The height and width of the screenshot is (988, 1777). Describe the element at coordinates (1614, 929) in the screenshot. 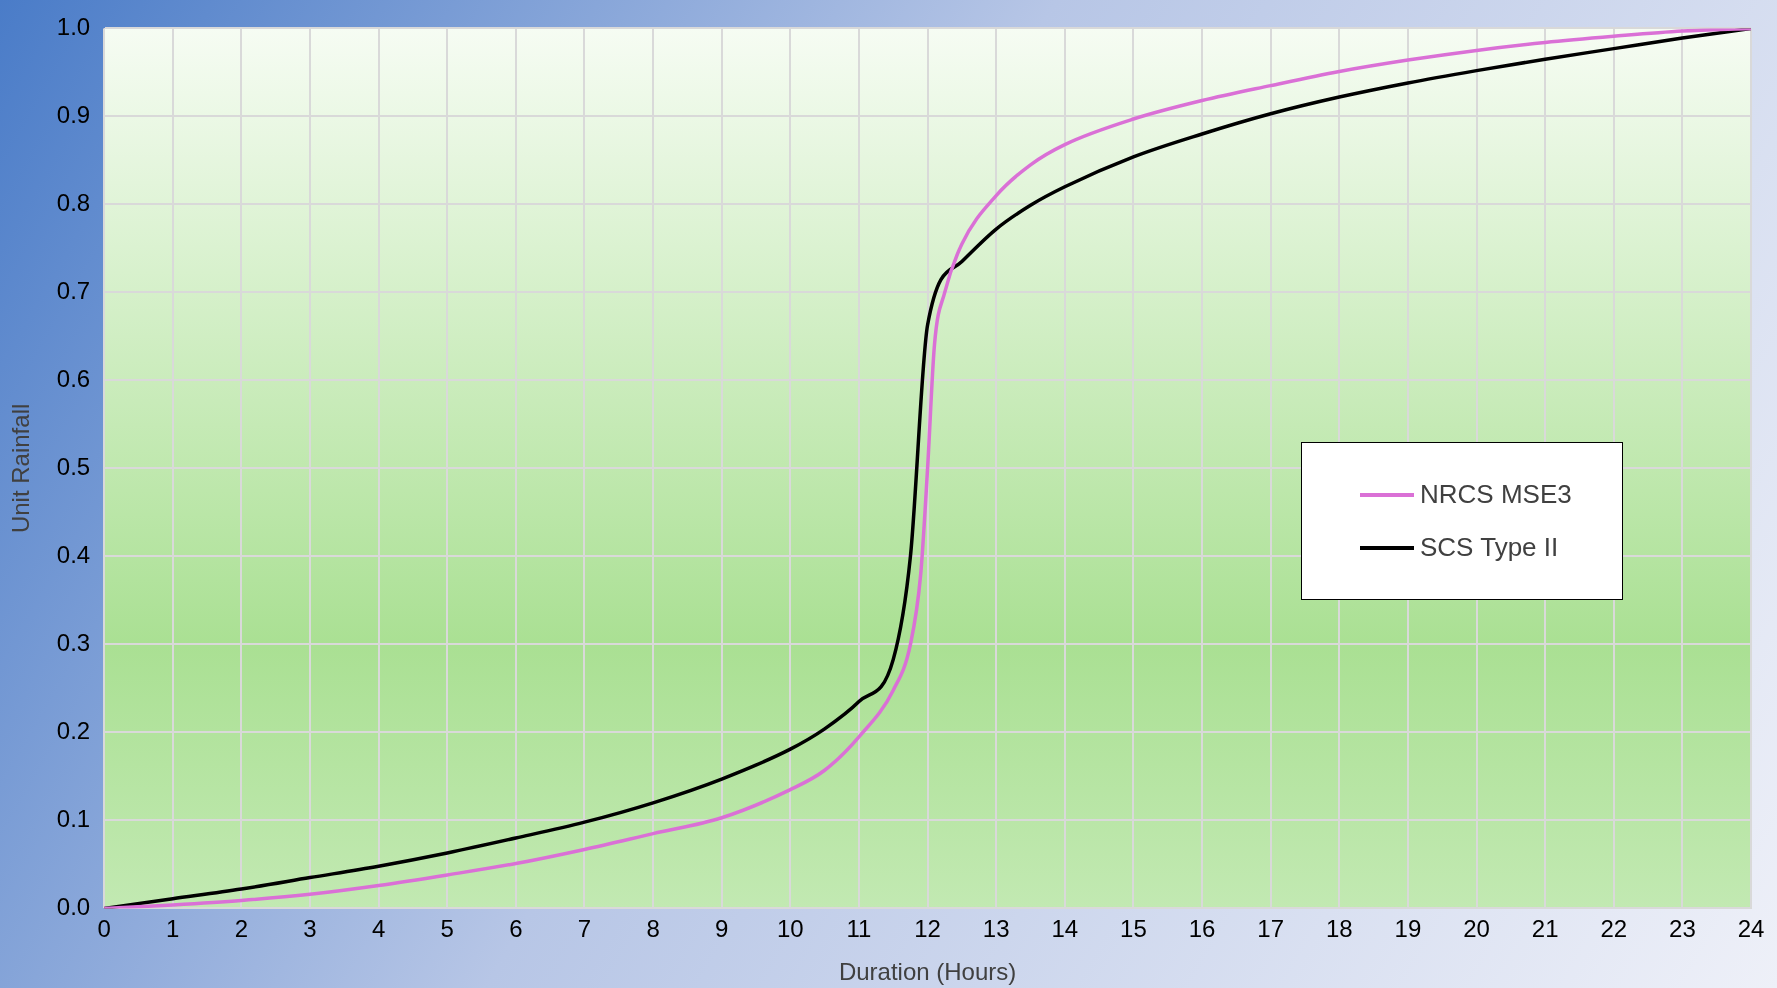

I see `x-tick-label: 22` at that location.